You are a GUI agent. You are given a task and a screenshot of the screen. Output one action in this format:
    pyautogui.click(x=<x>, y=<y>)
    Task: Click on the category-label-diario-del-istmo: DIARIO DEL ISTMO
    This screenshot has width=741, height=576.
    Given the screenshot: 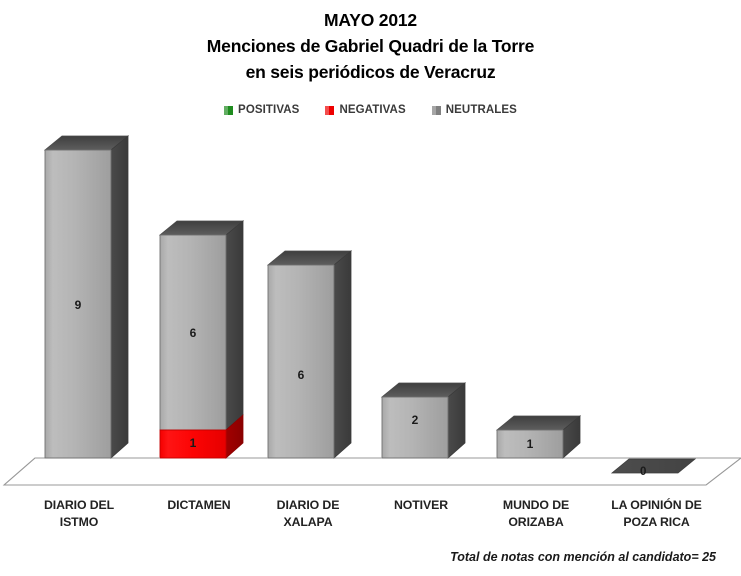 What is the action you would take?
    pyautogui.click(x=79, y=514)
    